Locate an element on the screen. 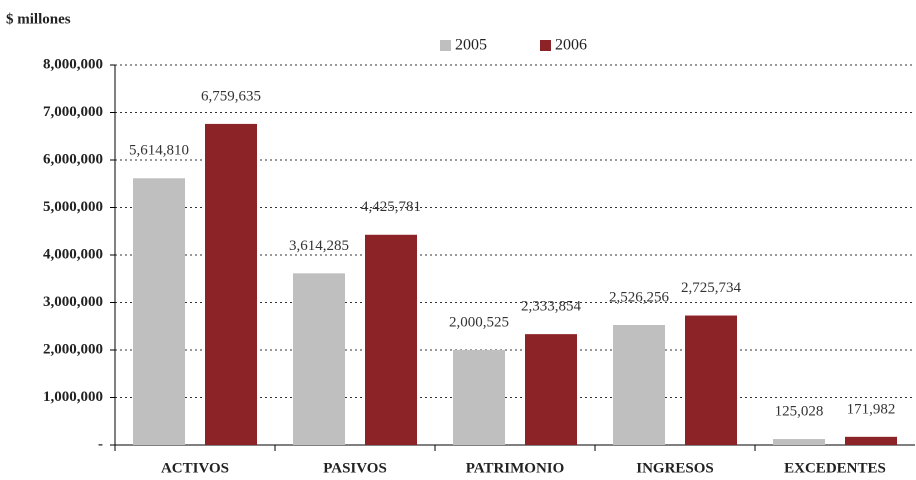 This screenshot has height=480, width=916. y-tick-label: 6,000,000 is located at coordinates (73, 159).